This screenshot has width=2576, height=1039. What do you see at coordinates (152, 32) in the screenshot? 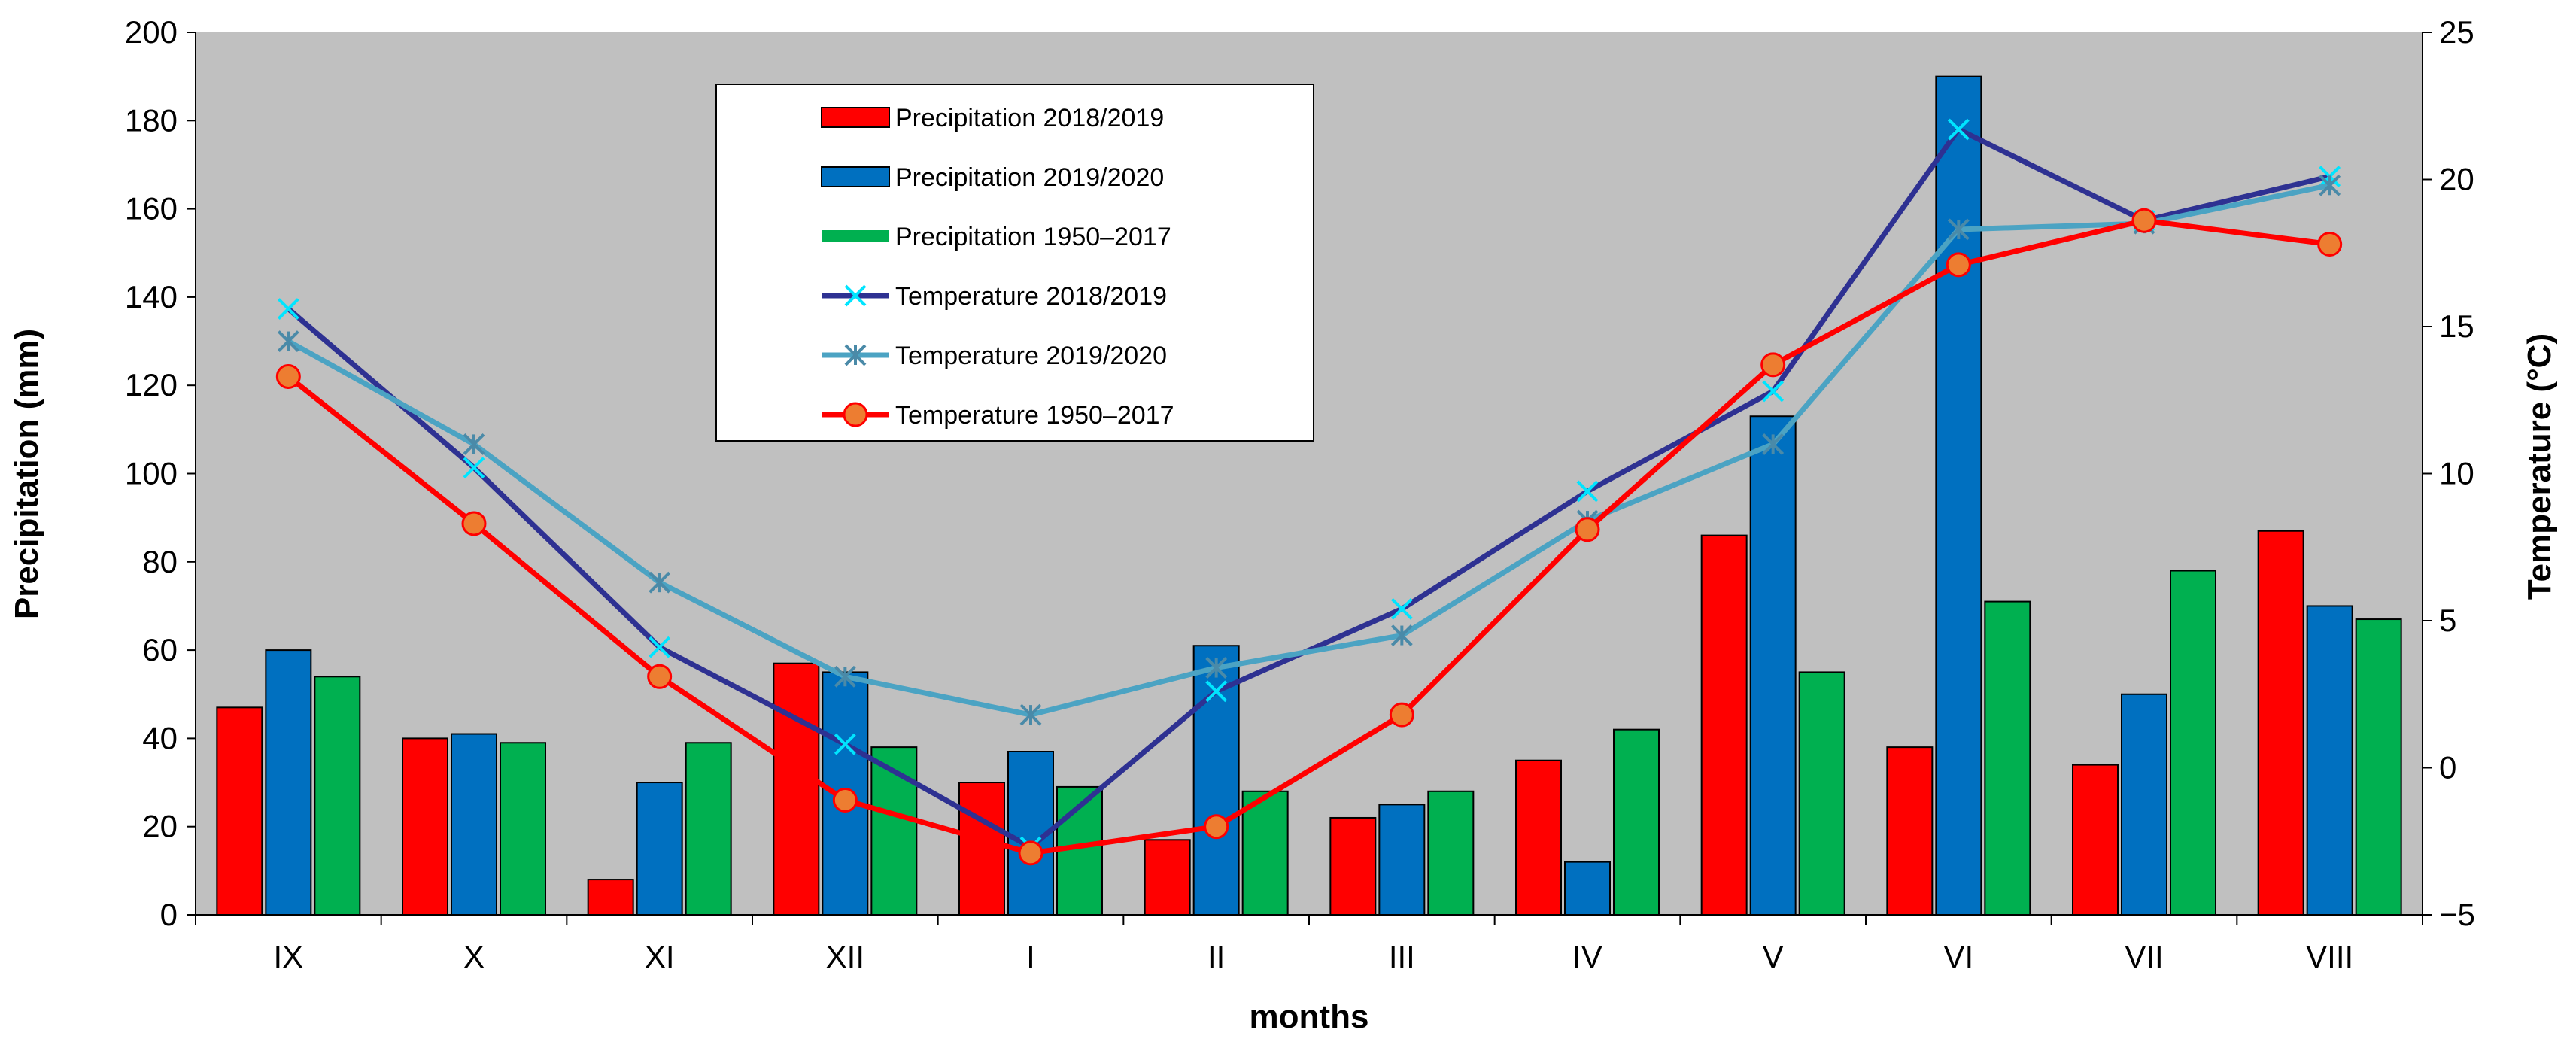
I see `y-left-tick-label: 200` at bounding box center [152, 32].